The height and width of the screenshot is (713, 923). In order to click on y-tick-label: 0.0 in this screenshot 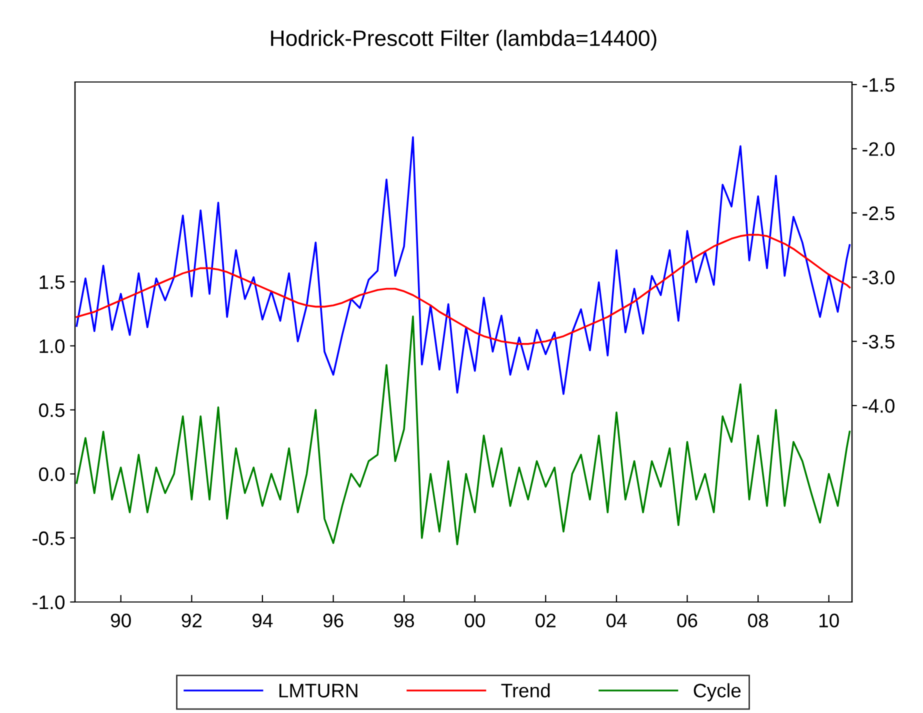, I will do `click(52, 474)`.